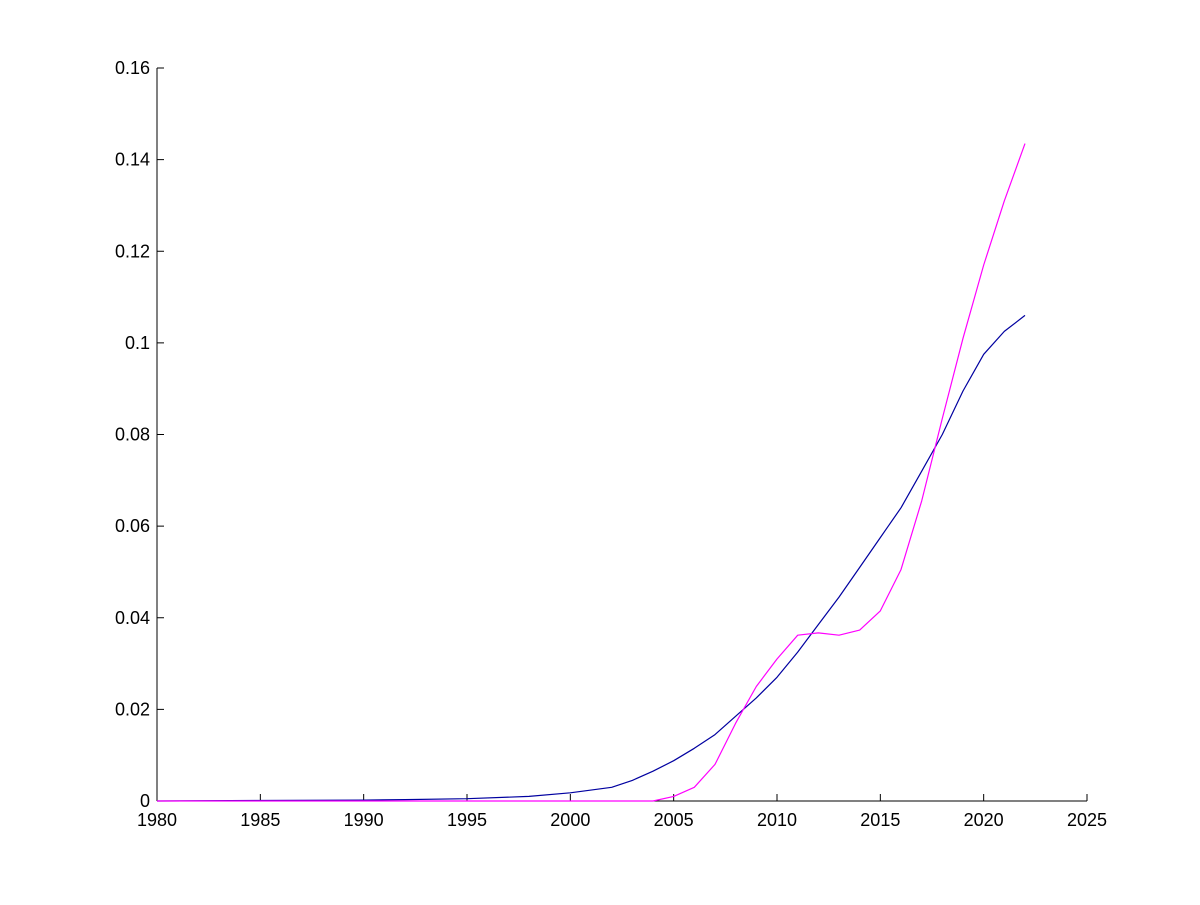 Image resolution: width=1200 pixels, height=905 pixels. Describe the element at coordinates (132, 160) in the screenshot. I see `y-tick-label: 0.14` at that location.